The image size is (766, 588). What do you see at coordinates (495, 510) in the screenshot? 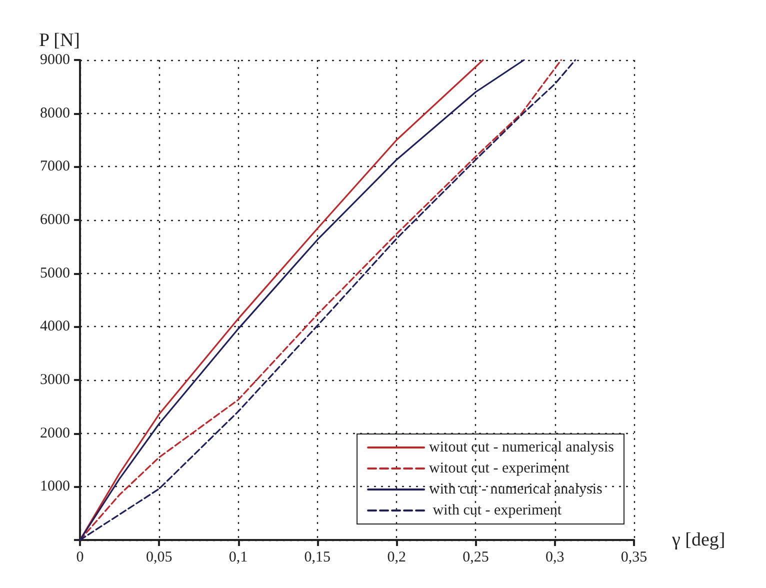
I see `legend-label: with cut - experiment` at bounding box center [495, 510].